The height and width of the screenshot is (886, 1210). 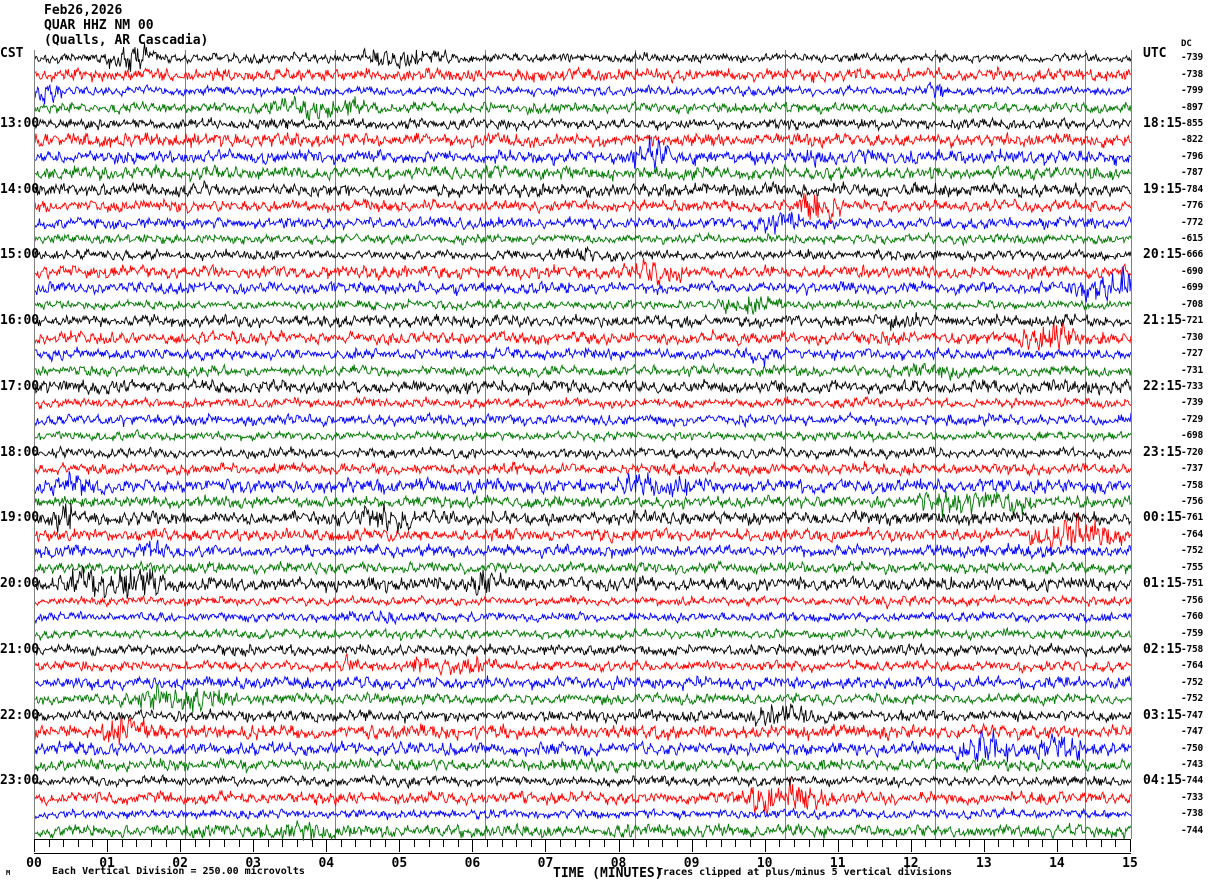 What do you see at coordinates (1163, 715) in the screenshot?
I see `utc-time-label: 03:15` at bounding box center [1163, 715].